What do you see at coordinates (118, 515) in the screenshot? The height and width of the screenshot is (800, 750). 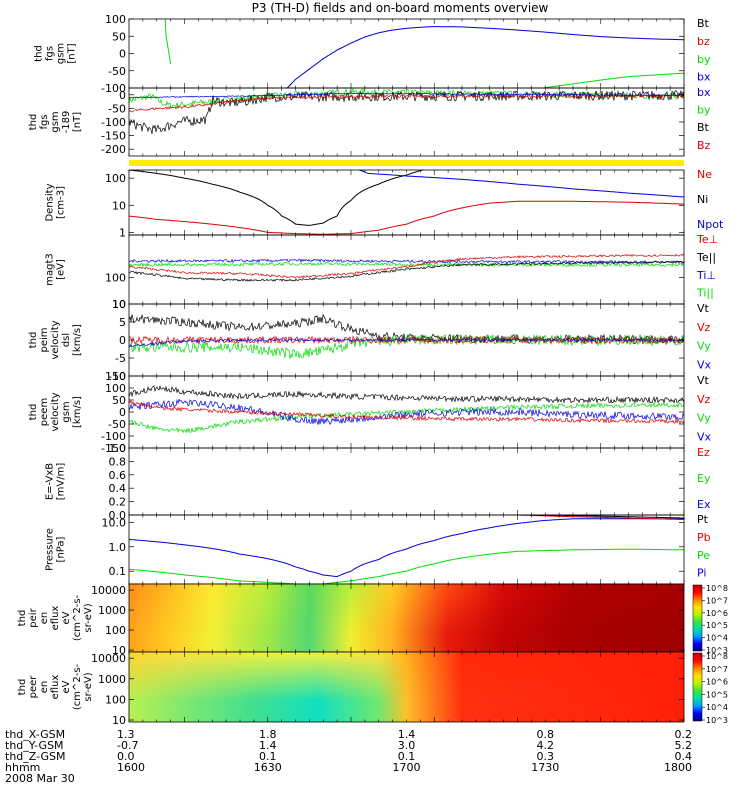 I see `ytick-label: 0.0` at bounding box center [118, 515].